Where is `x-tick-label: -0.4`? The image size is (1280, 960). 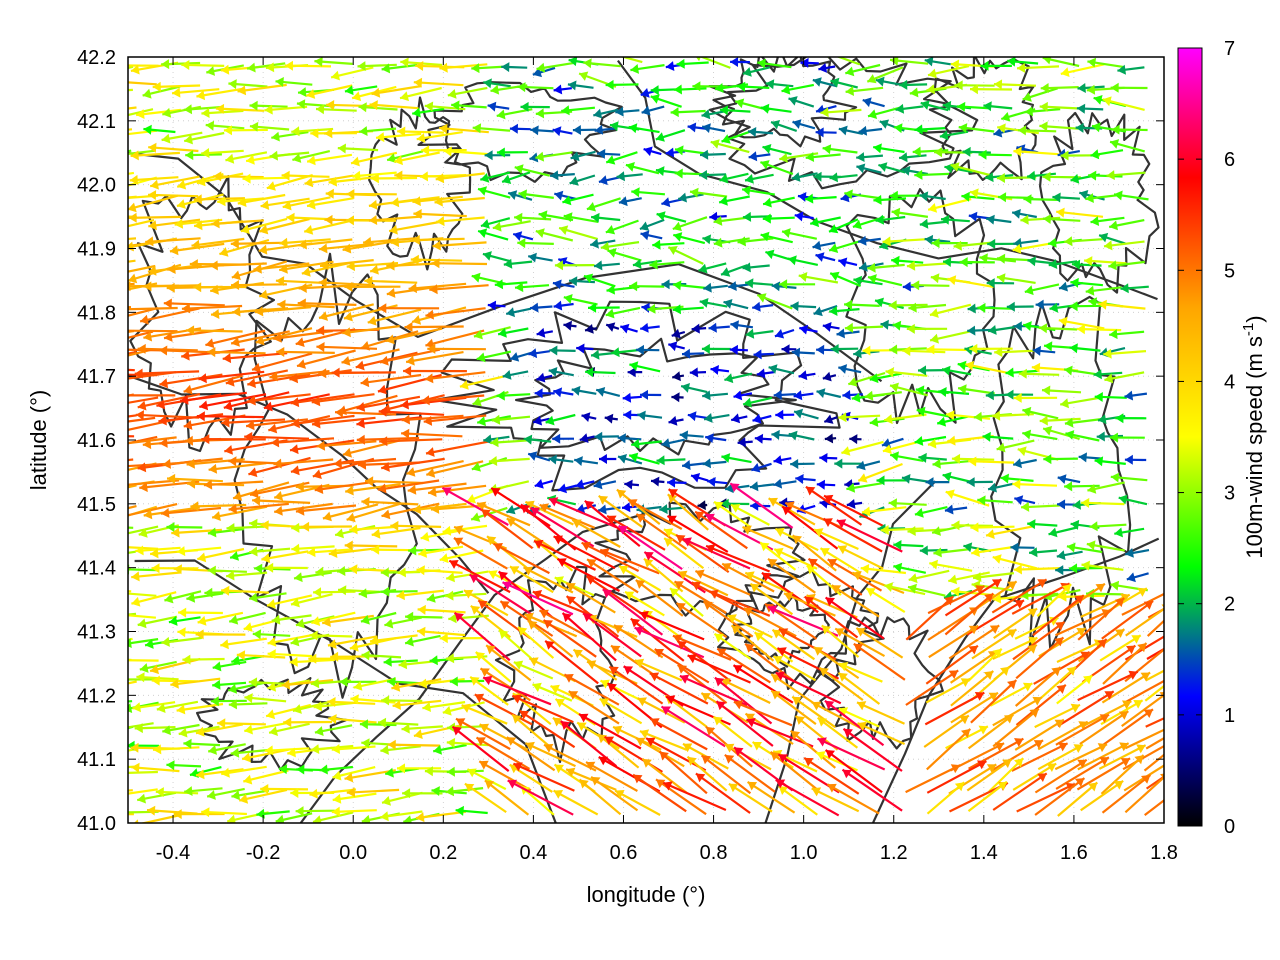 x-tick-label: -0.4 is located at coordinates (173, 853).